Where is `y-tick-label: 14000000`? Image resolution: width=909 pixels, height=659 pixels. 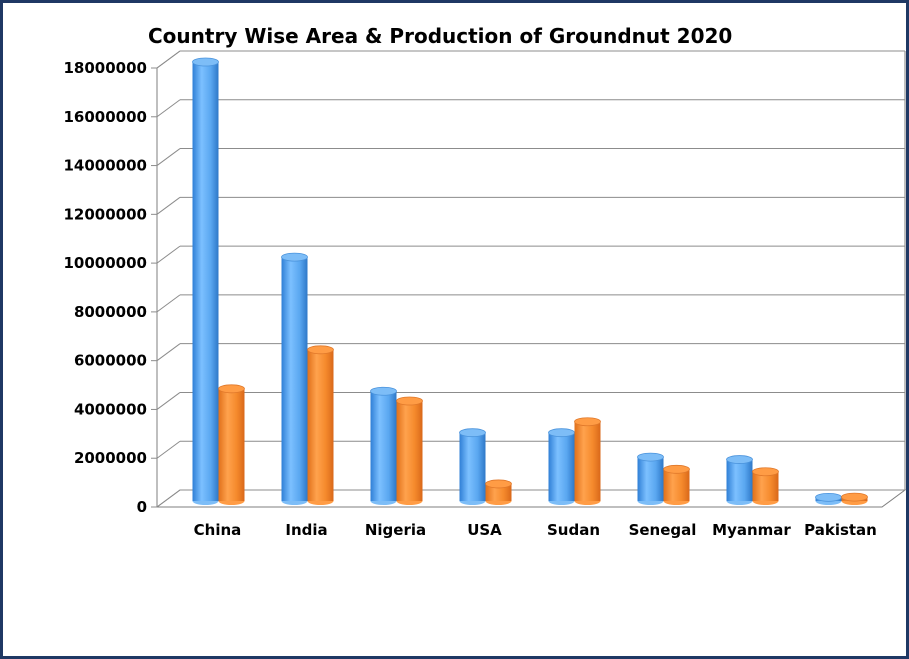
y-tick-label: 14000000 is located at coordinates (106, 166).